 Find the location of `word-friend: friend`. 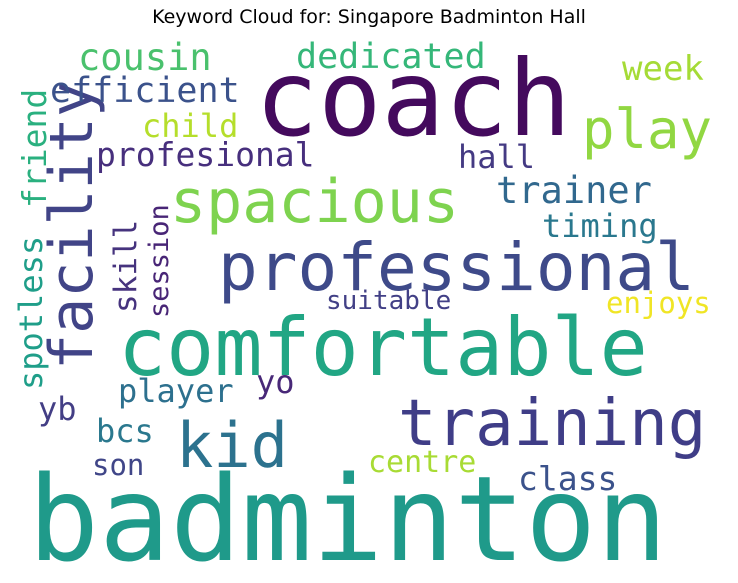

word-friend: friend is located at coordinates (34, 148).